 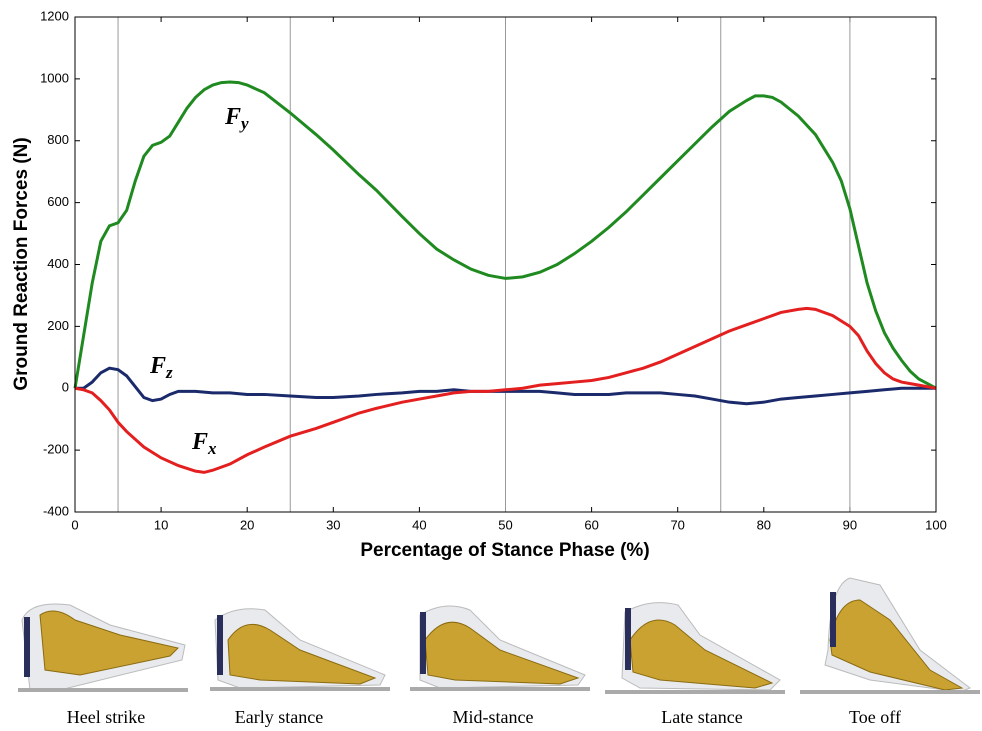 What do you see at coordinates (74, 524) in the screenshot?
I see `x-tick-label: 0` at bounding box center [74, 524].